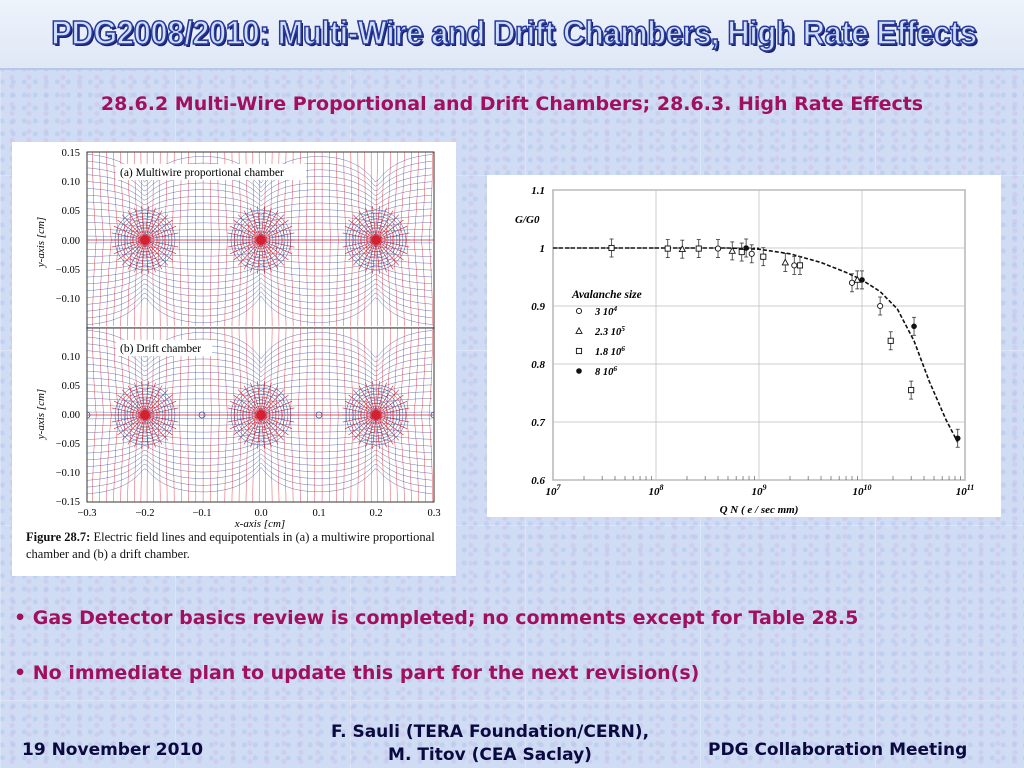  What do you see at coordinates (606, 295) in the screenshot?
I see `legend-title: Avalanche size` at bounding box center [606, 295].